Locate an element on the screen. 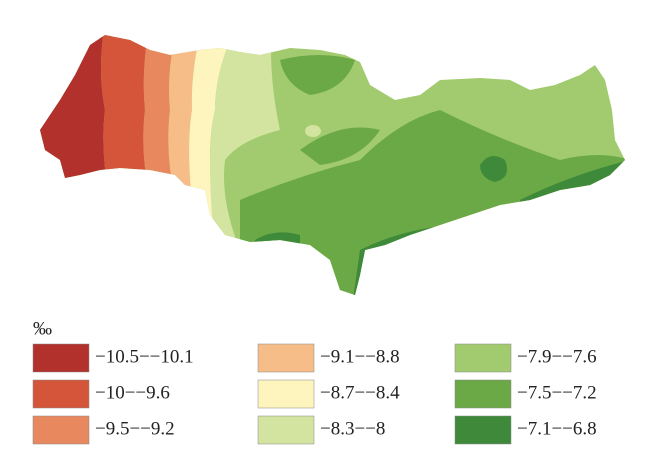 This screenshot has height=474, width=660. legend-label: −10.5−−10.1 is located at coordinates (144, 356).